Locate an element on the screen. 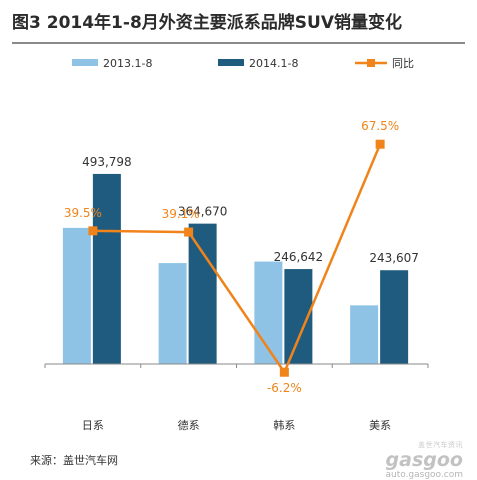 This screenshot has width=477, height=480. legend-swatch-2013.1-8 is located at coordinates (85, 62).